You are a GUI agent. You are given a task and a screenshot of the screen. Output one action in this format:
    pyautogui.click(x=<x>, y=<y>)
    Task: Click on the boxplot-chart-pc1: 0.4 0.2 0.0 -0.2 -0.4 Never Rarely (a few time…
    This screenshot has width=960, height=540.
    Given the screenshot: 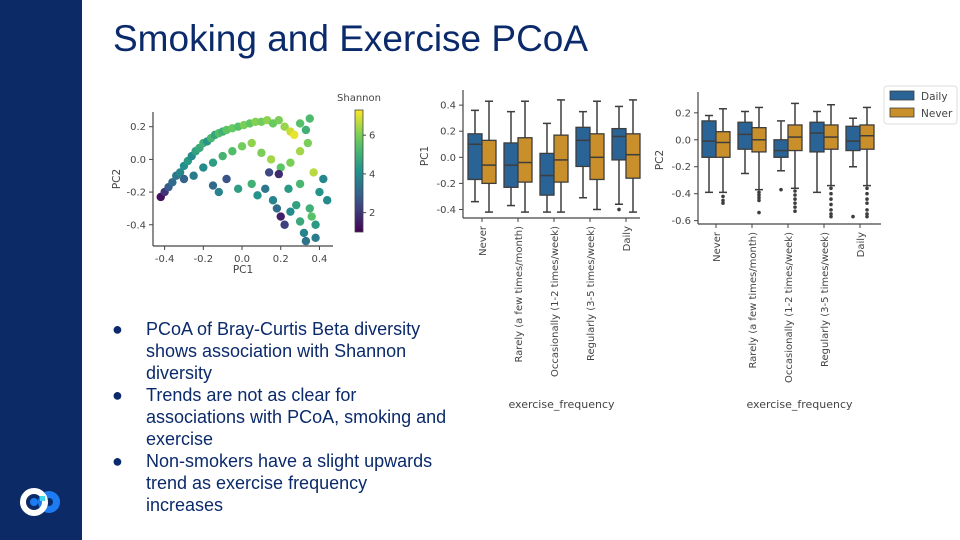 What is the action you would take?
    pyautogui.click(x=530, y=250)
    